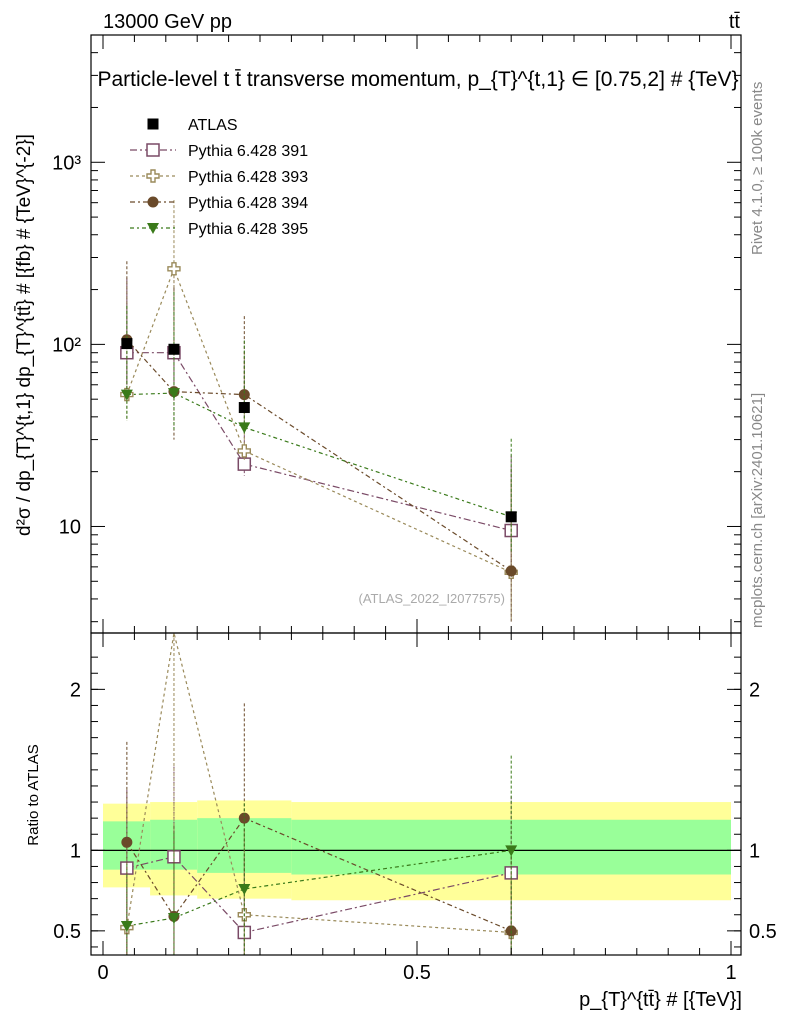 The width and height of the screenshot is (786, 1024). I want to click on main-y-tick-label: 10², so click(66, 345).